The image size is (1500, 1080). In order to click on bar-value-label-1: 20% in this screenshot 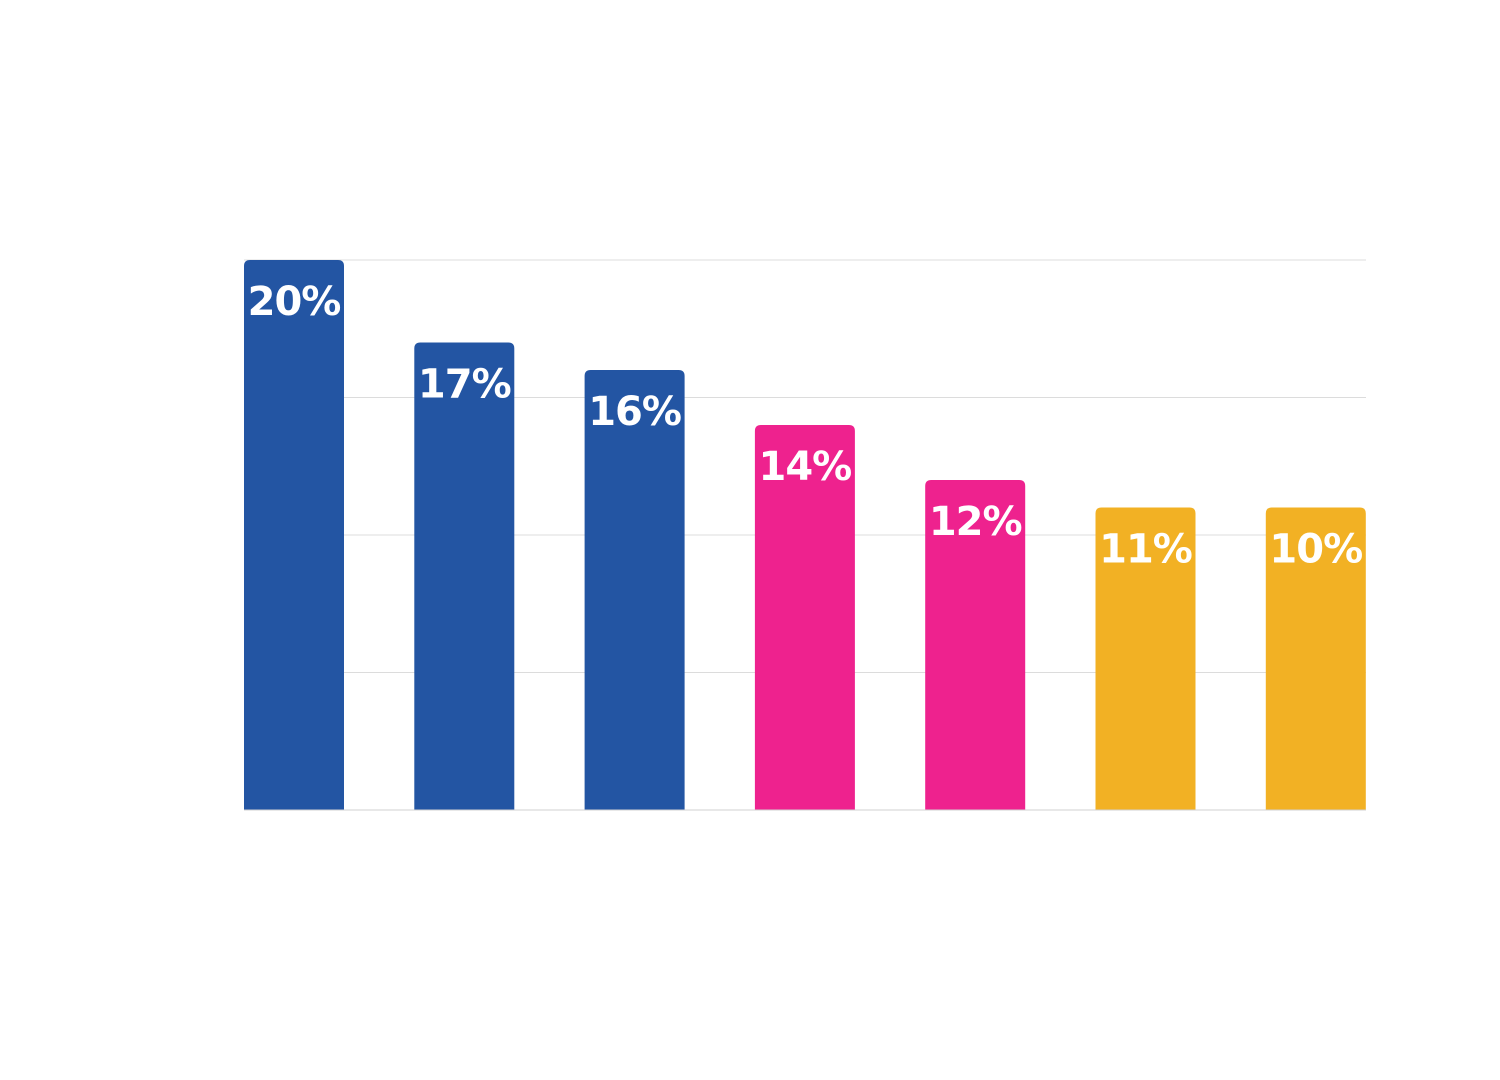, I will do `click(294, 302)`.